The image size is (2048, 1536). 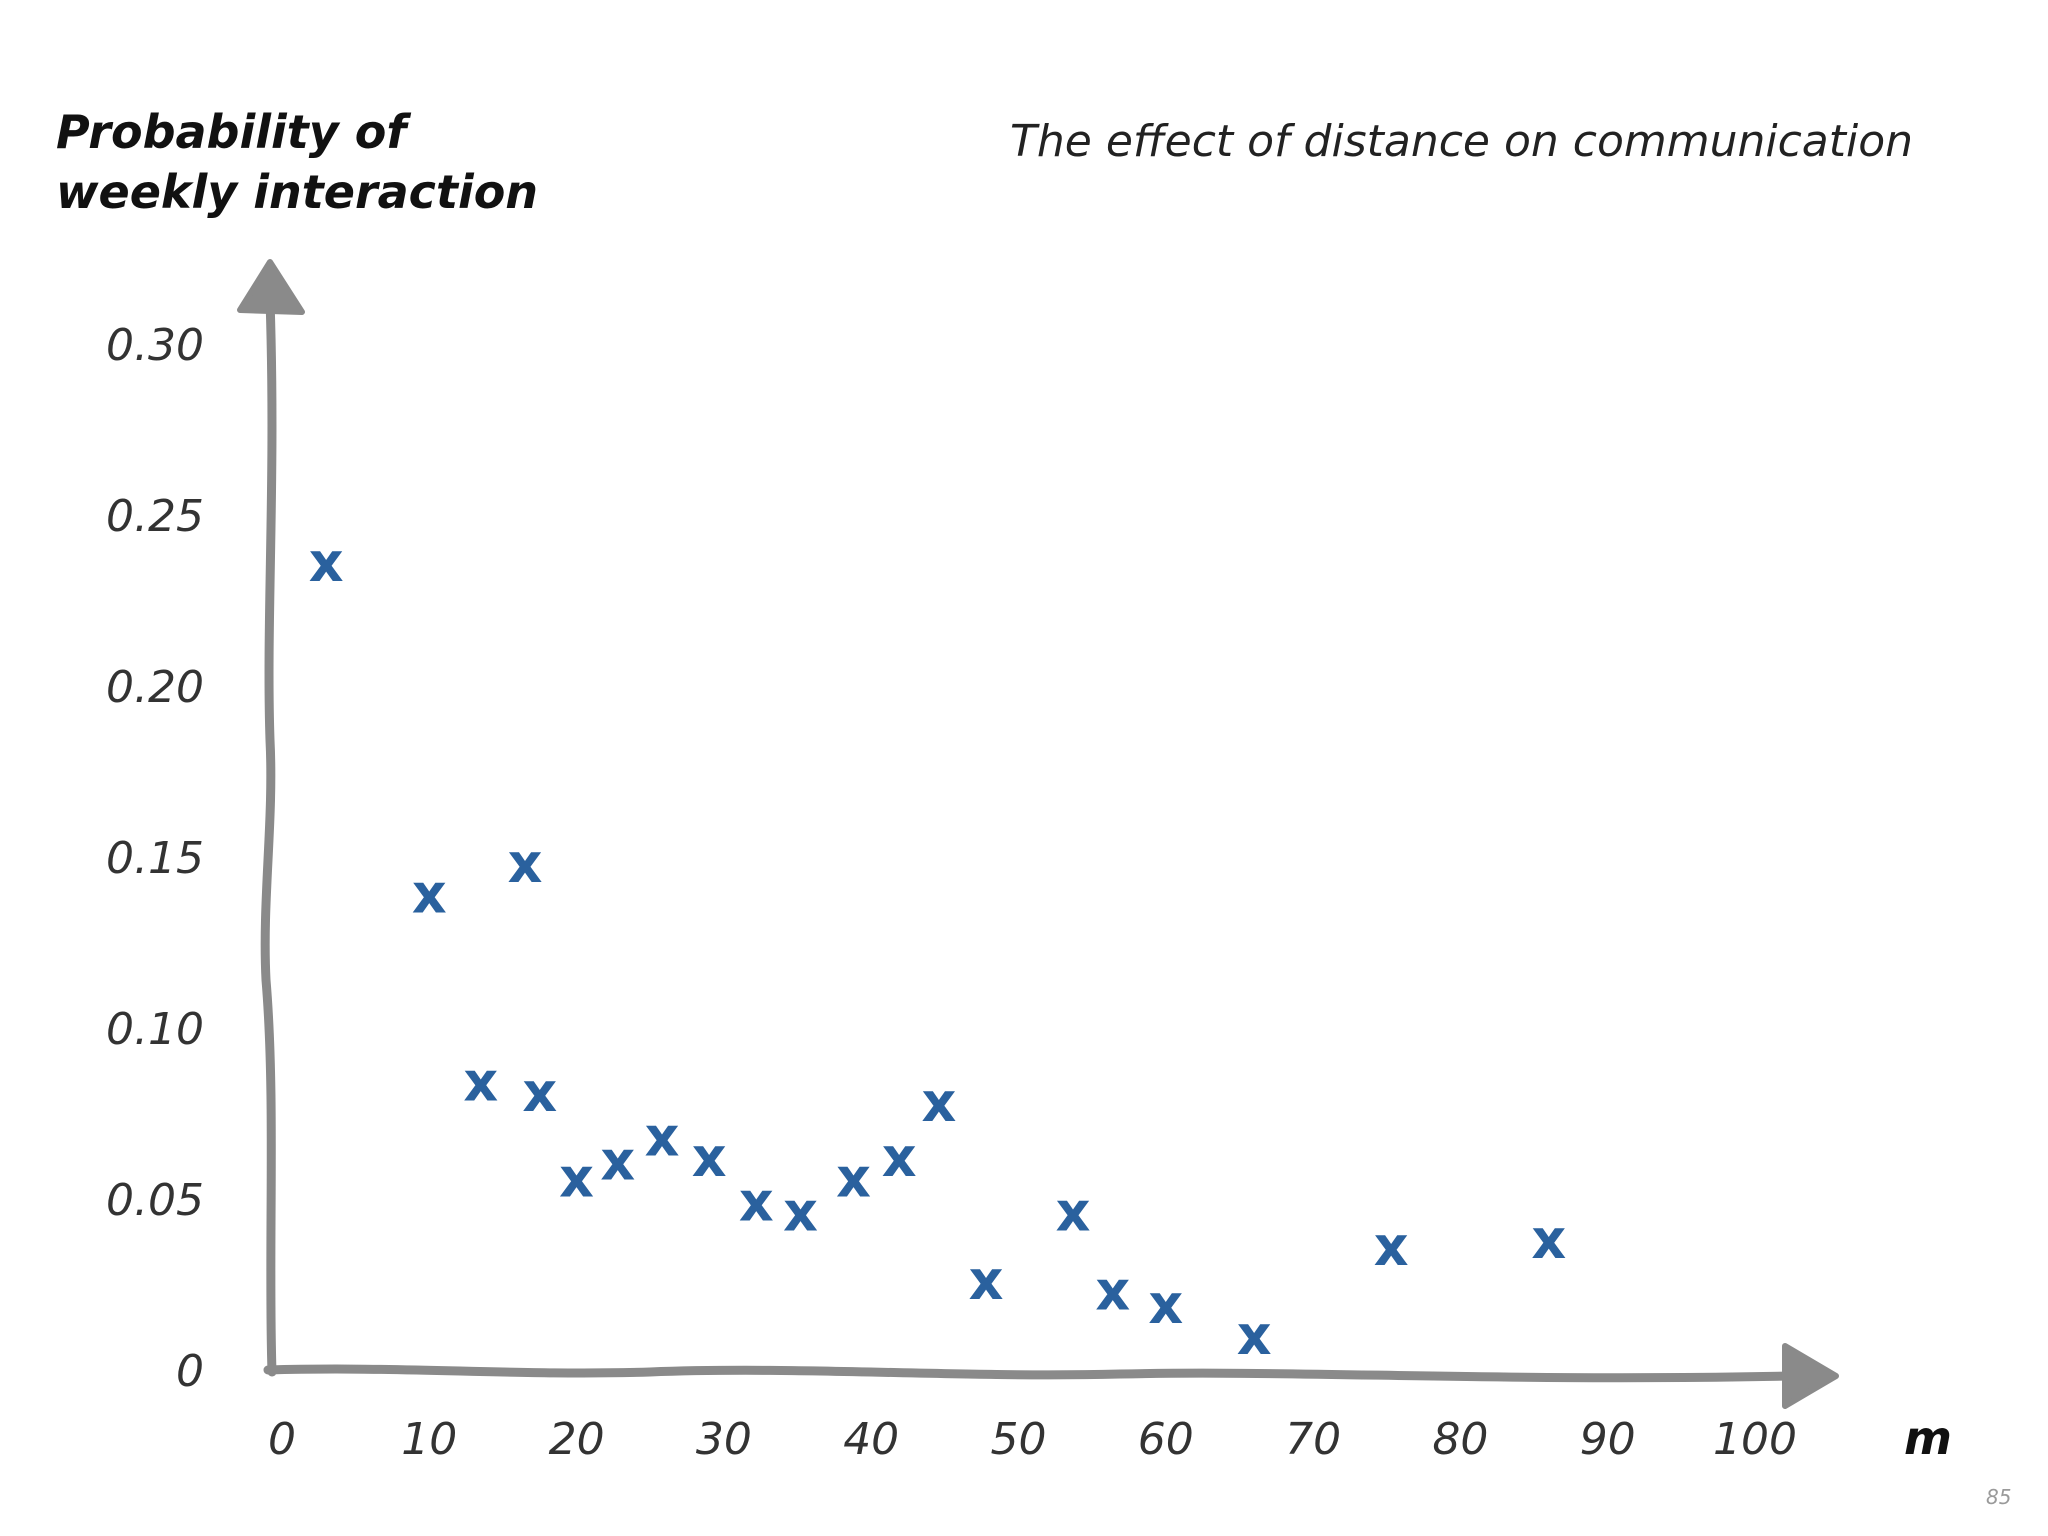 I want to click on y-tick-labels: 0 0.05 0.10 0.15 0.20 0.25 0.30, so click(x=155, y=858).